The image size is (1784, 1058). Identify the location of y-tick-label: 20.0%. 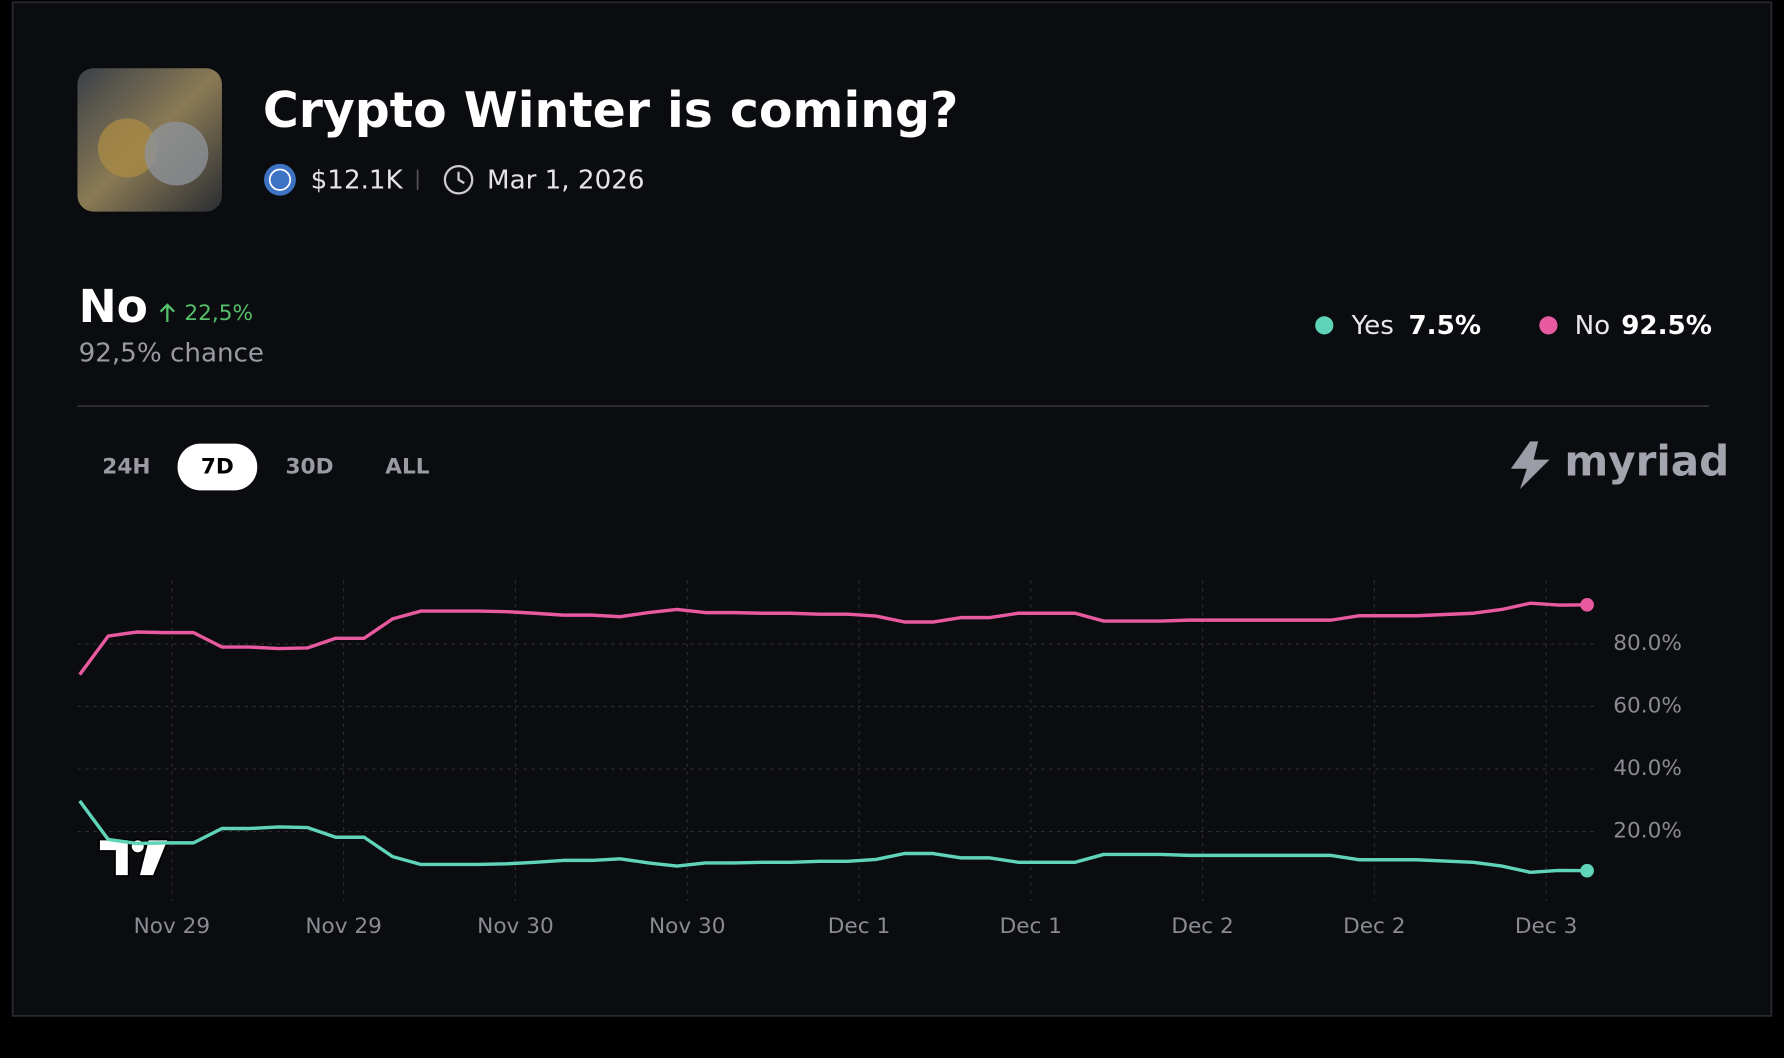
(1647, 831).